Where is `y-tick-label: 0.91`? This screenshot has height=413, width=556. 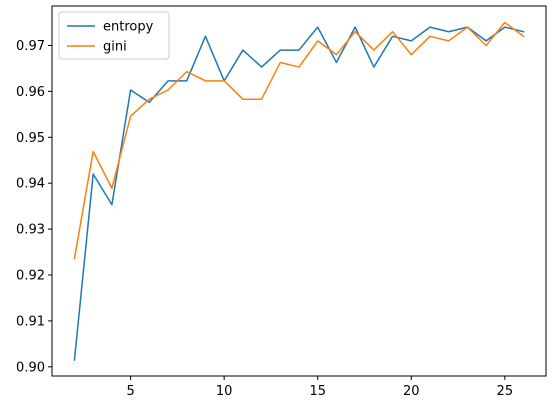 y-tick-label: 0.91 is located at coordinates (30, 321).